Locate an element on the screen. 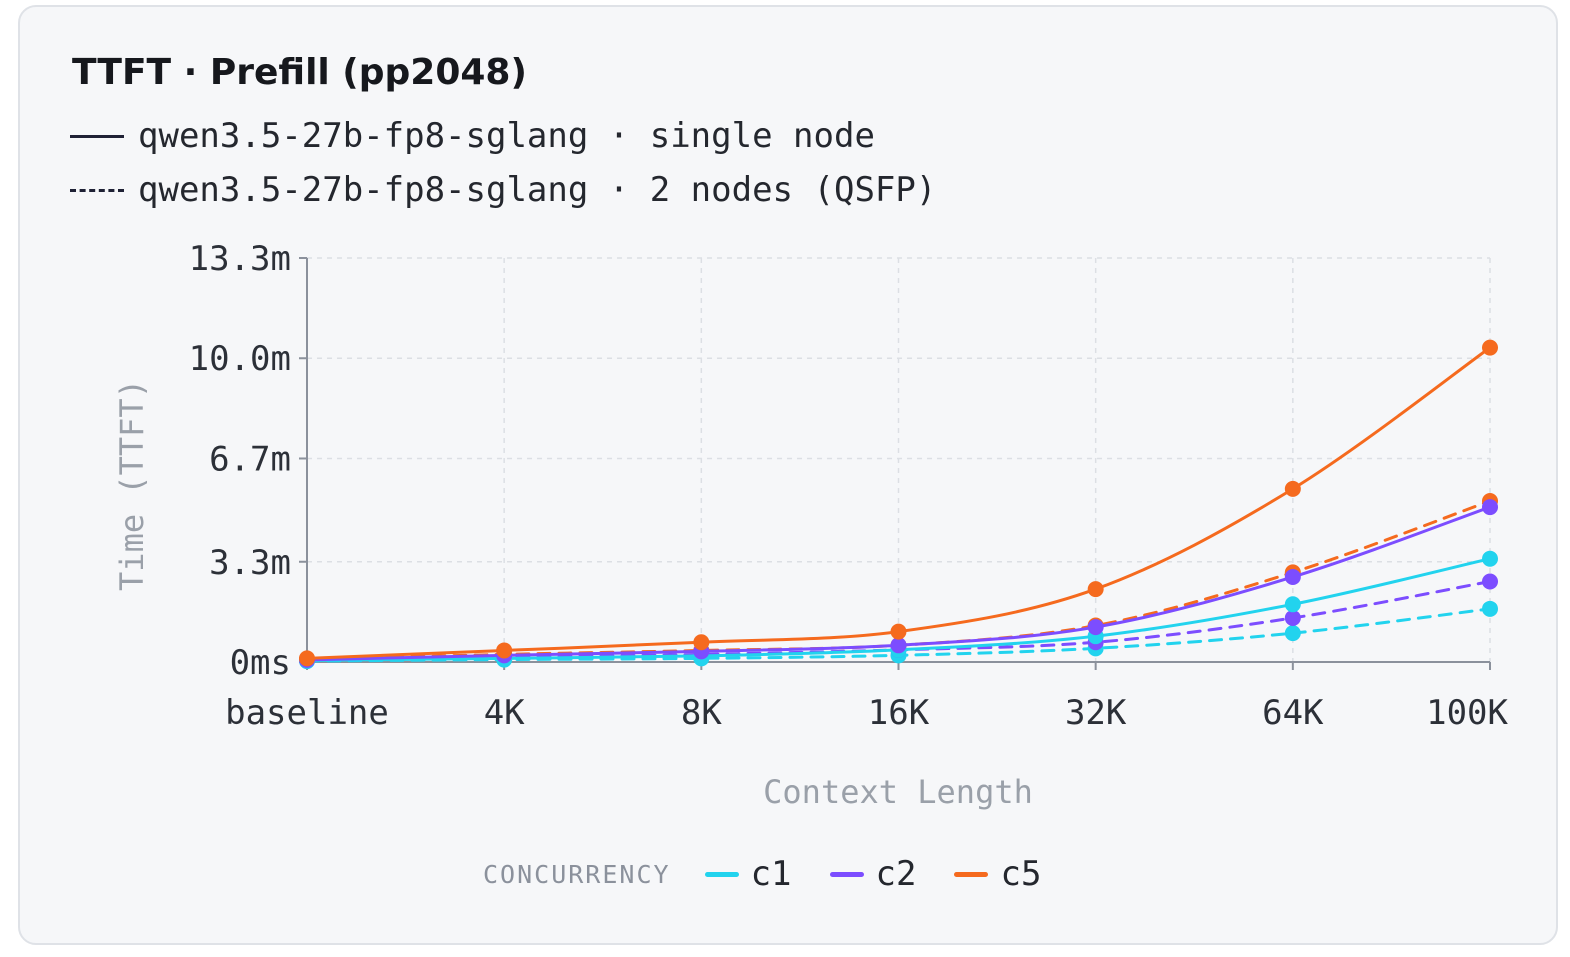 This screenshot has width=1570, height=957. variant-label-single-node: qwen3.5-27b-fp8-sglang · single node is located at coordinates (506, 136).